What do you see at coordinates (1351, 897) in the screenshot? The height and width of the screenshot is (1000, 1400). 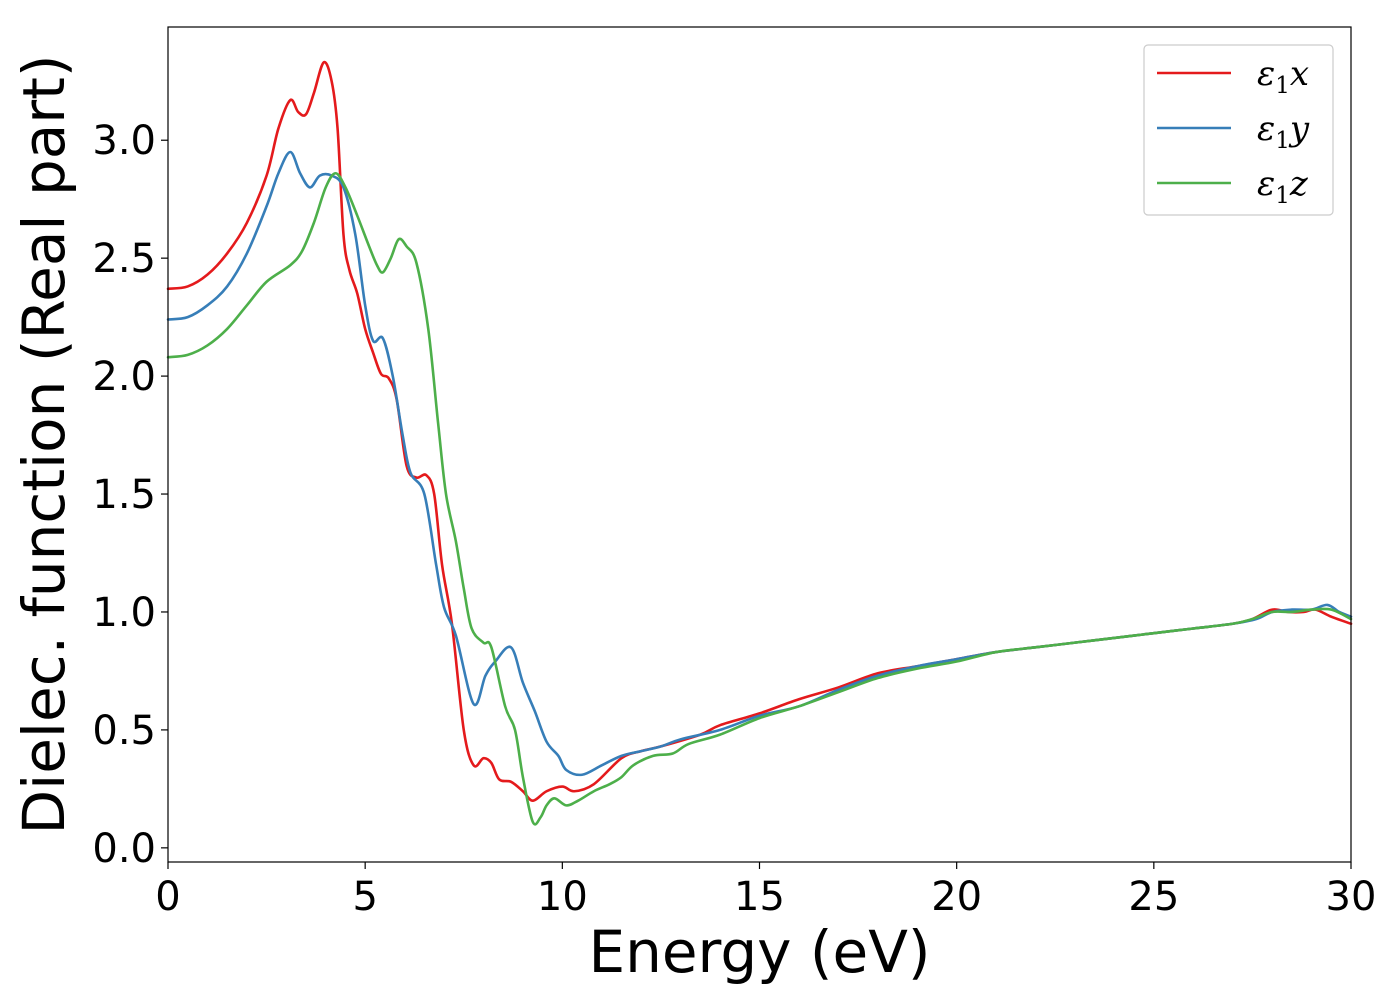 I see `x-tick-label: 30` at bounding box center [1351, 897].